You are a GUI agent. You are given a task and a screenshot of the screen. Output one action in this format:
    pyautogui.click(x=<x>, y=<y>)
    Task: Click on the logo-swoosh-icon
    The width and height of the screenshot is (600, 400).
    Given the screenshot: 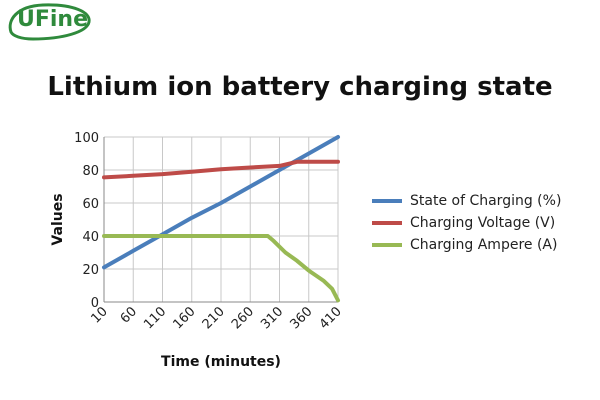 What is the action you would take?
    pyautogui.click(x=49, y=22)
    